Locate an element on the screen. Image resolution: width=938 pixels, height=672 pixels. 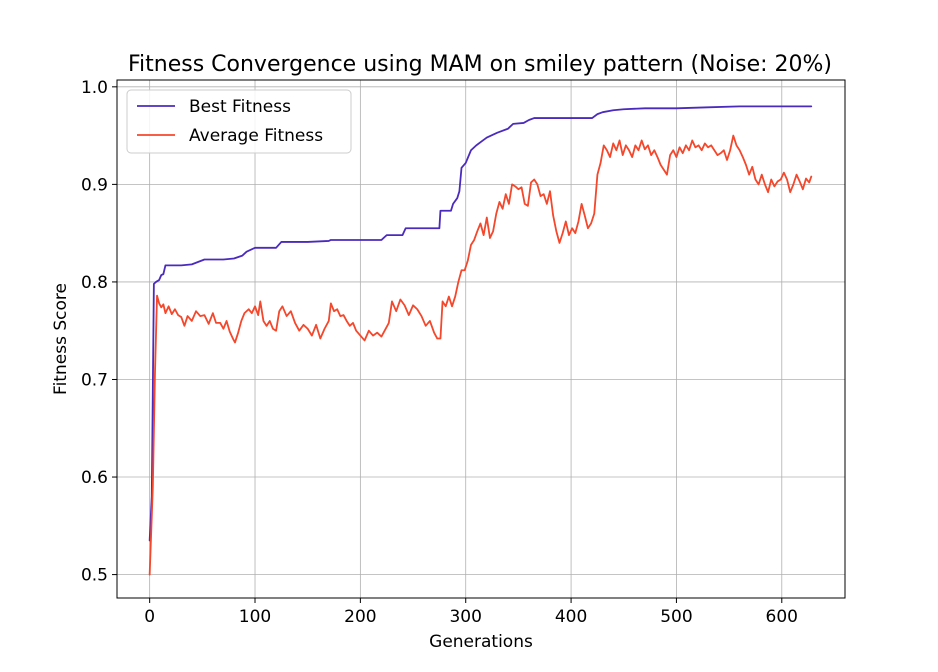
y-tick-label: 0.7 is located at coordinates (94, 380).